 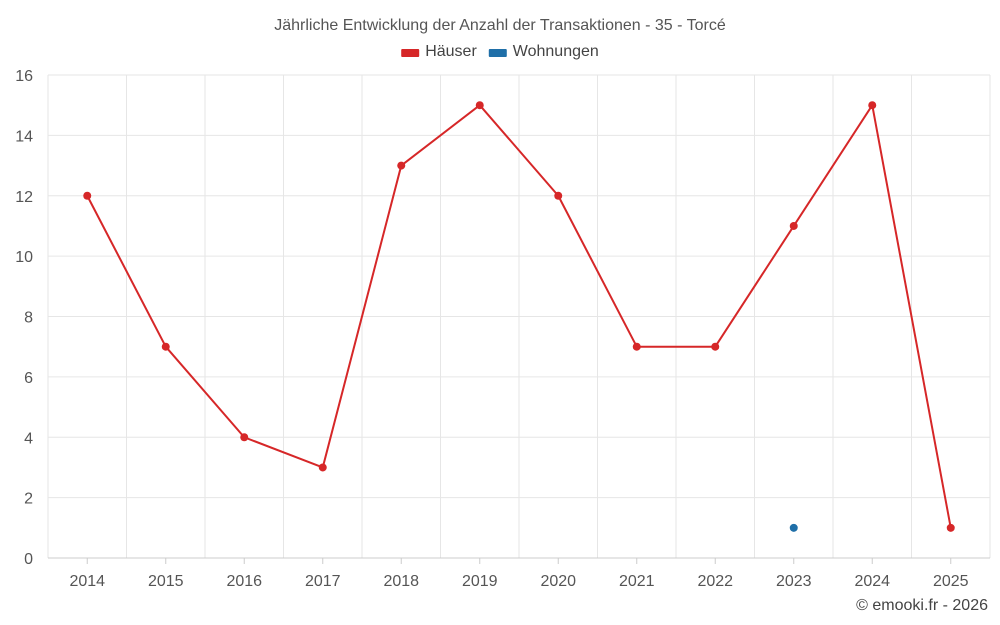 What do you see at coordinates (24, 257) in the screenshot?
I see `y-tick-label: 10` at bounding box center [24, 257].